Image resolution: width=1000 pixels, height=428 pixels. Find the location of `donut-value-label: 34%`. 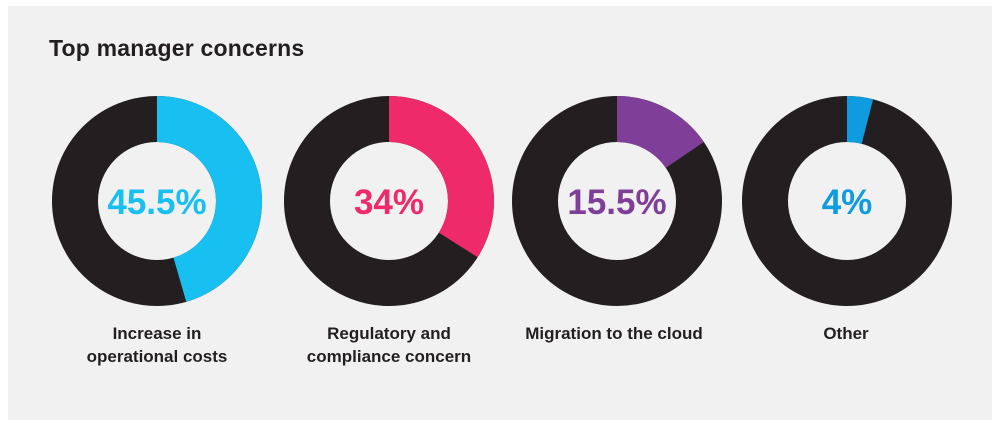

donut-value-label: 34% is located at coordinates (389, 202).